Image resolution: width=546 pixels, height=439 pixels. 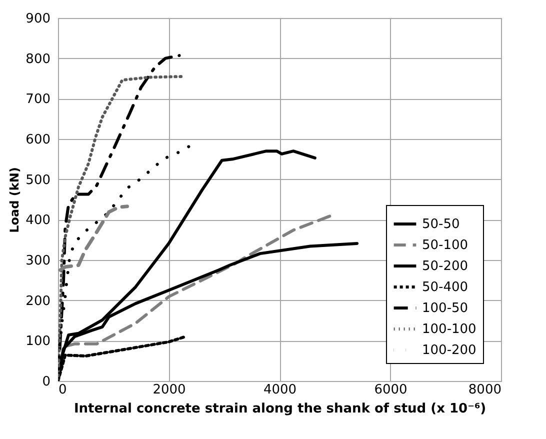 I want to click on legend-label: 50-50, so click(x=441, y=224).